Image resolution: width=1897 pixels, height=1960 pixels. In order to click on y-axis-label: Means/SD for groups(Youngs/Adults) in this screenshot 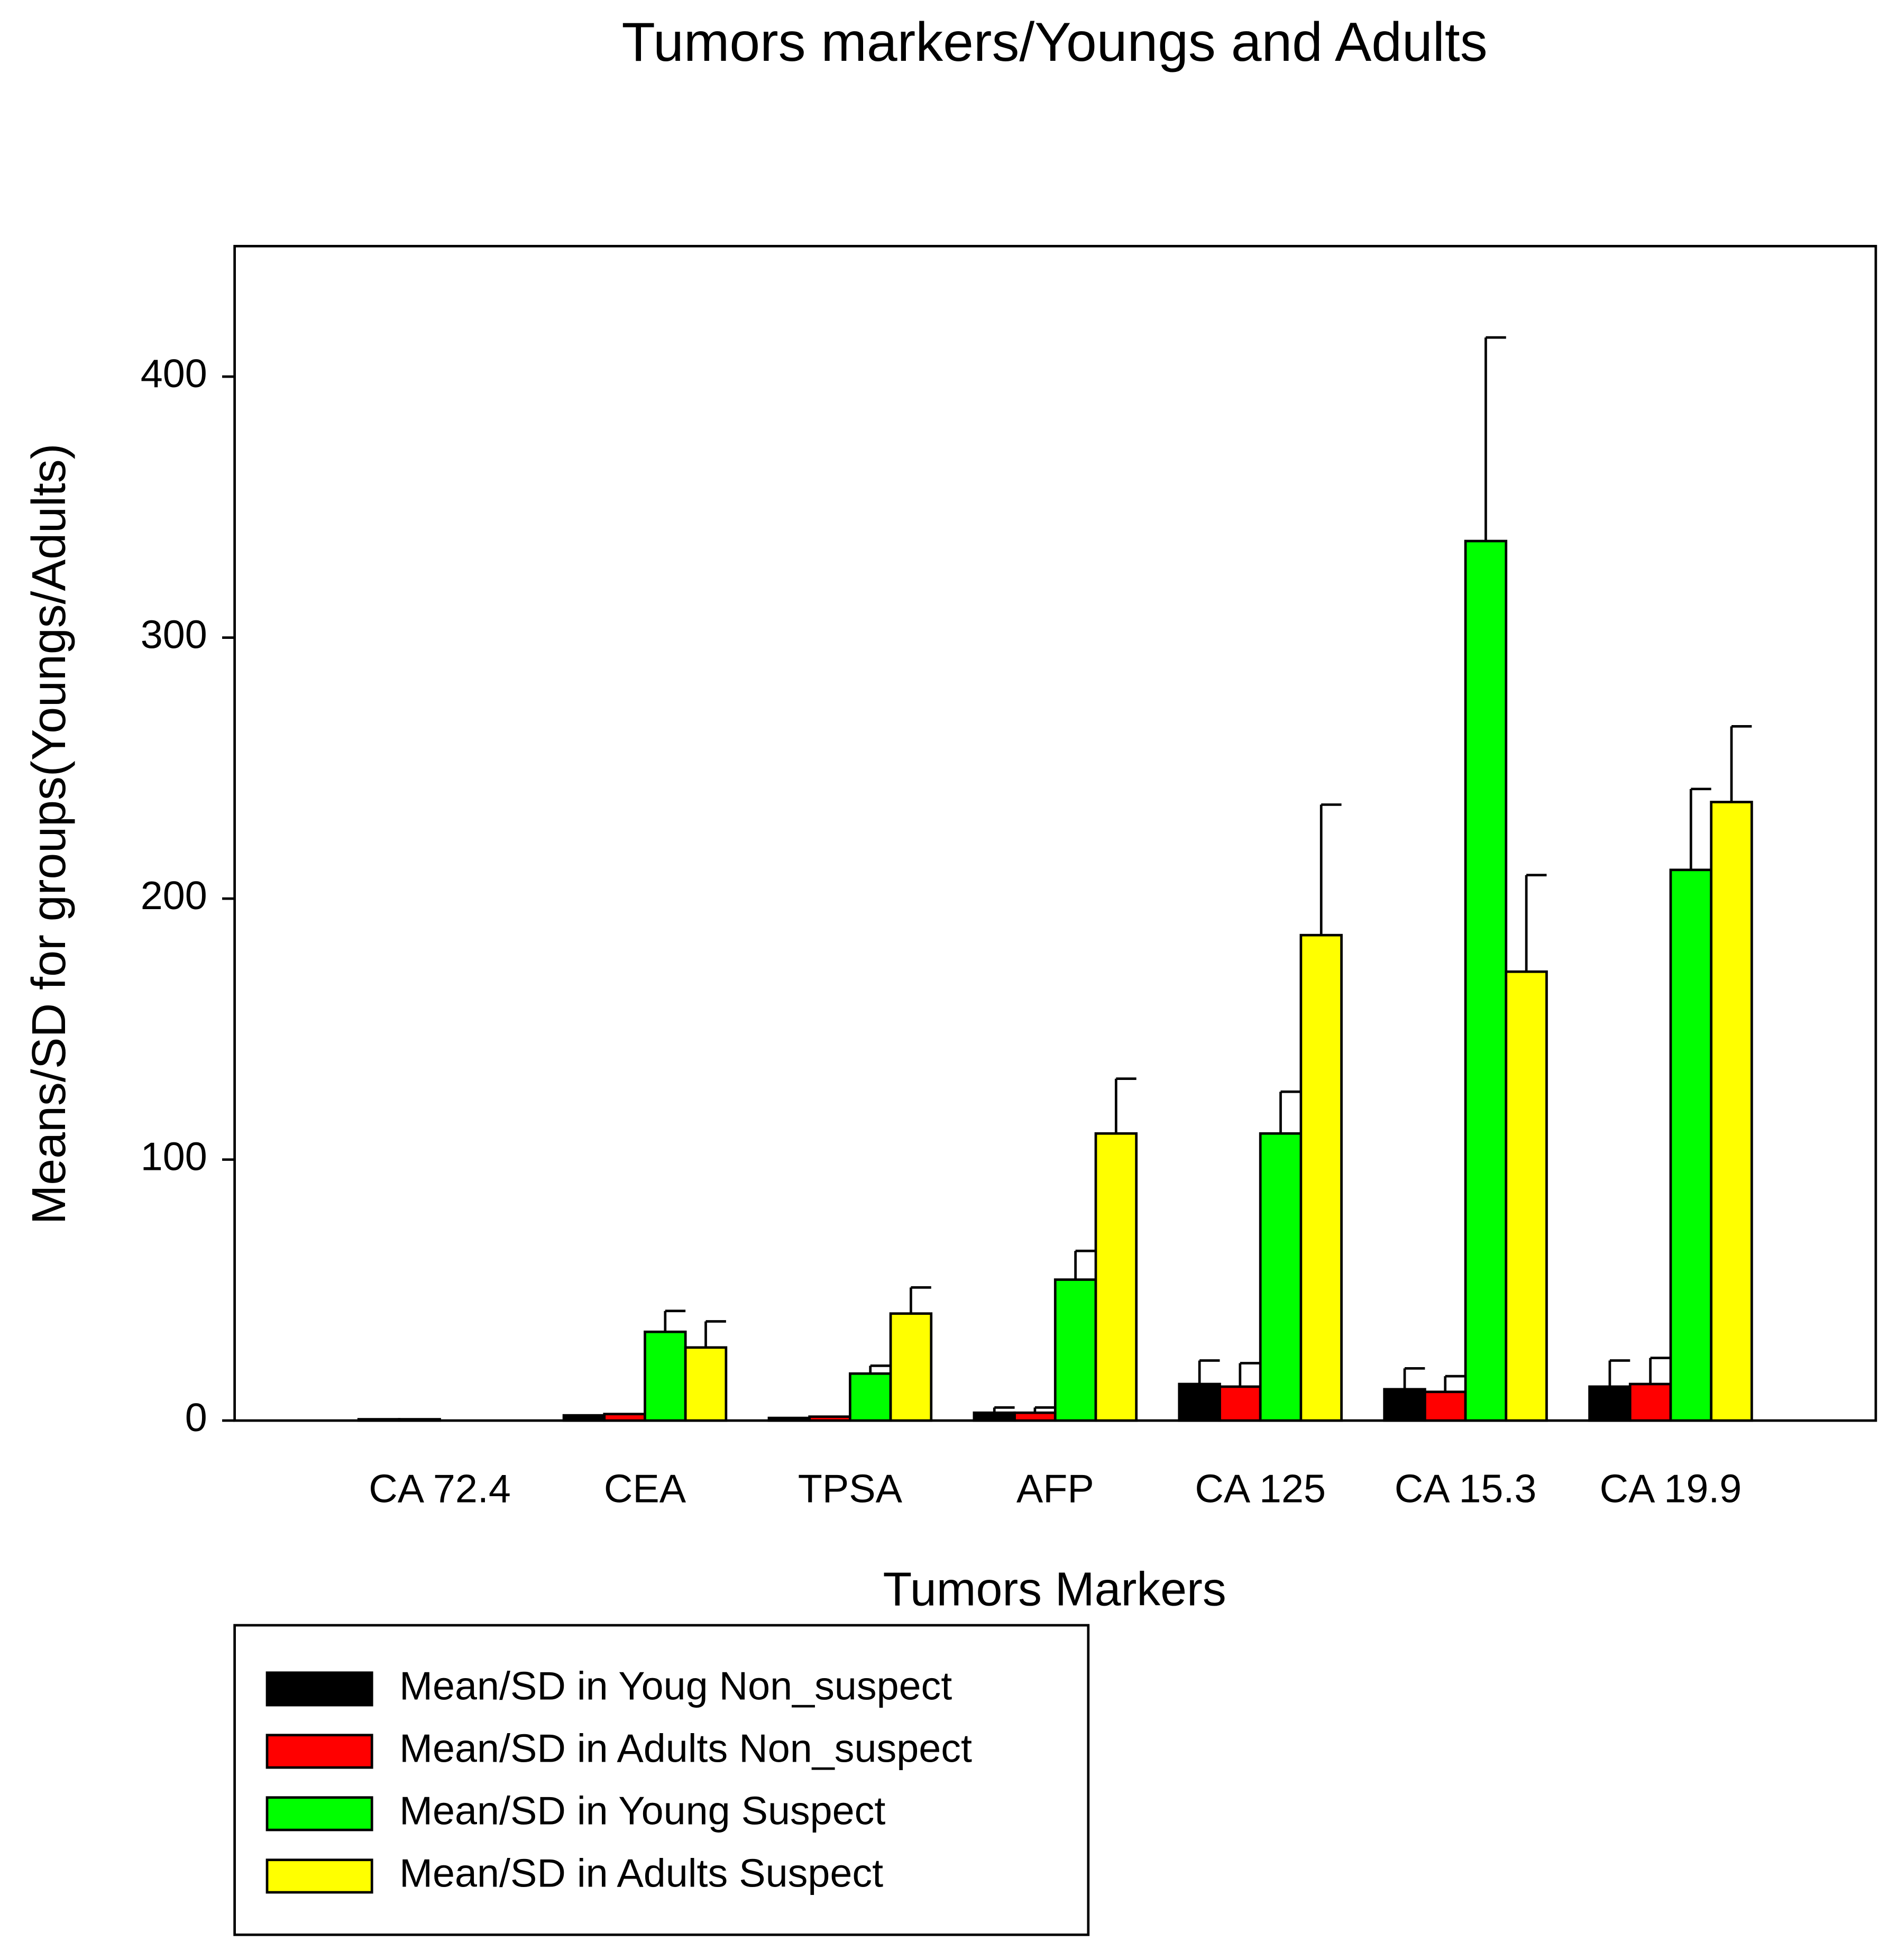, I will do `click(49, 833)`.